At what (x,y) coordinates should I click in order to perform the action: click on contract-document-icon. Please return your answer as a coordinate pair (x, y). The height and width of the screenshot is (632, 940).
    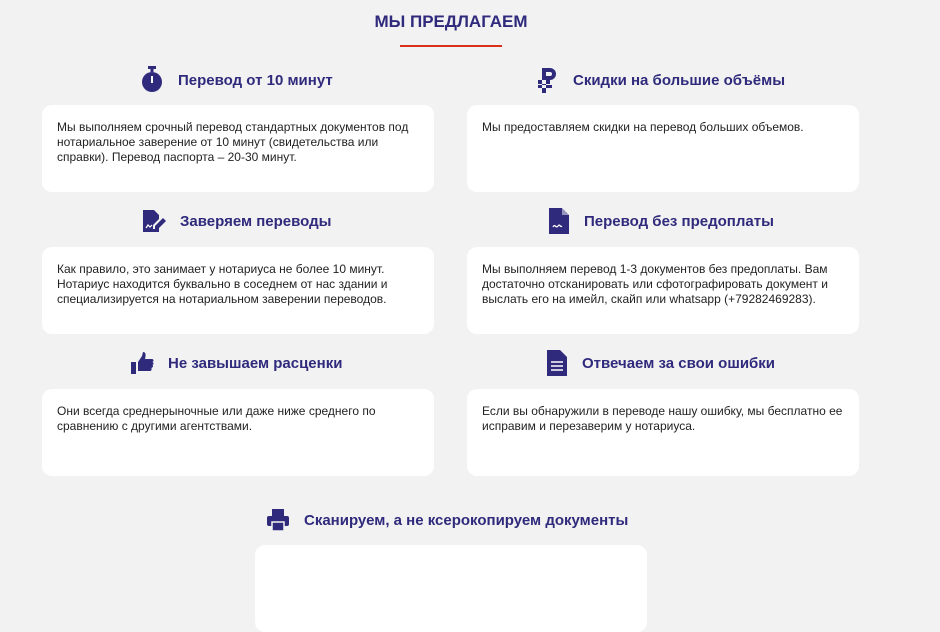
    Looking at the image, I should click on (559, 221).